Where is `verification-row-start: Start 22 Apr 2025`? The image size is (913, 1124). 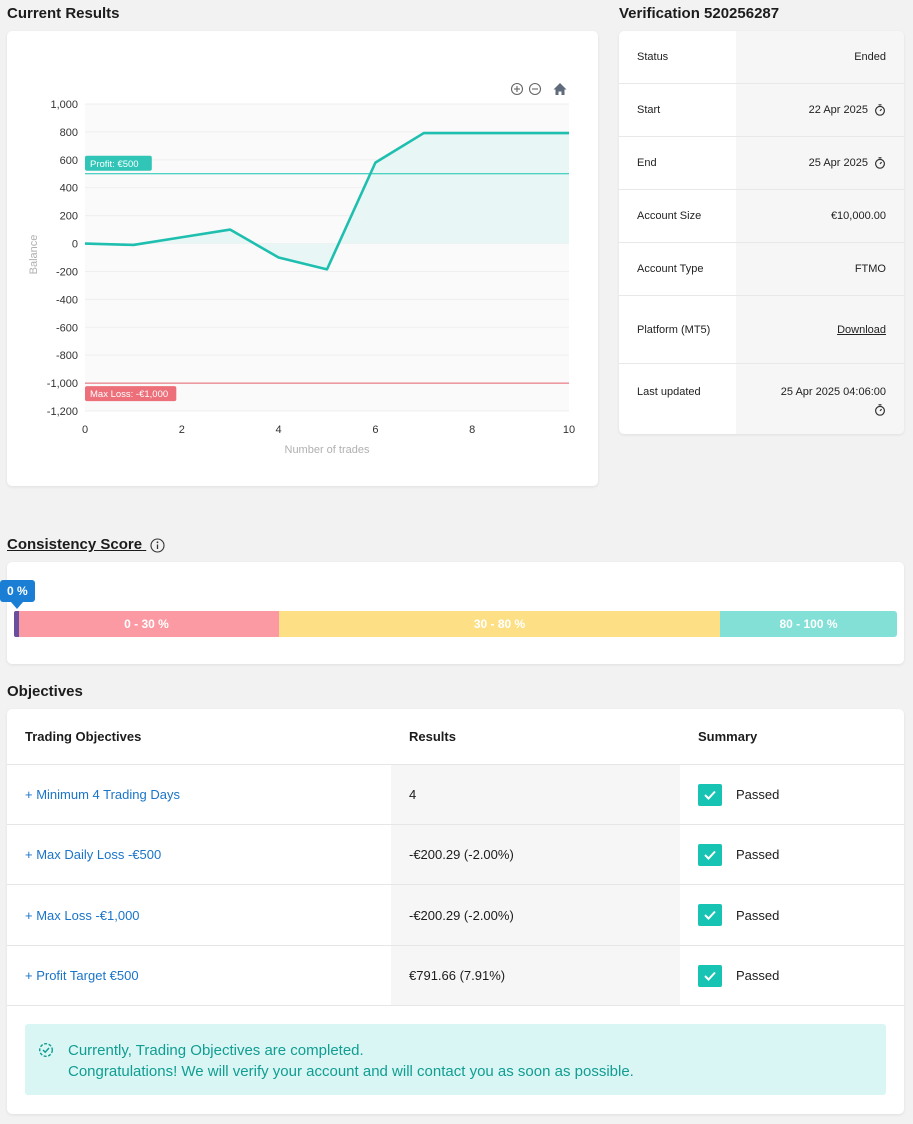
verification-row-start: Start 22 Apr 2025 is located at coordinates (761, 110).